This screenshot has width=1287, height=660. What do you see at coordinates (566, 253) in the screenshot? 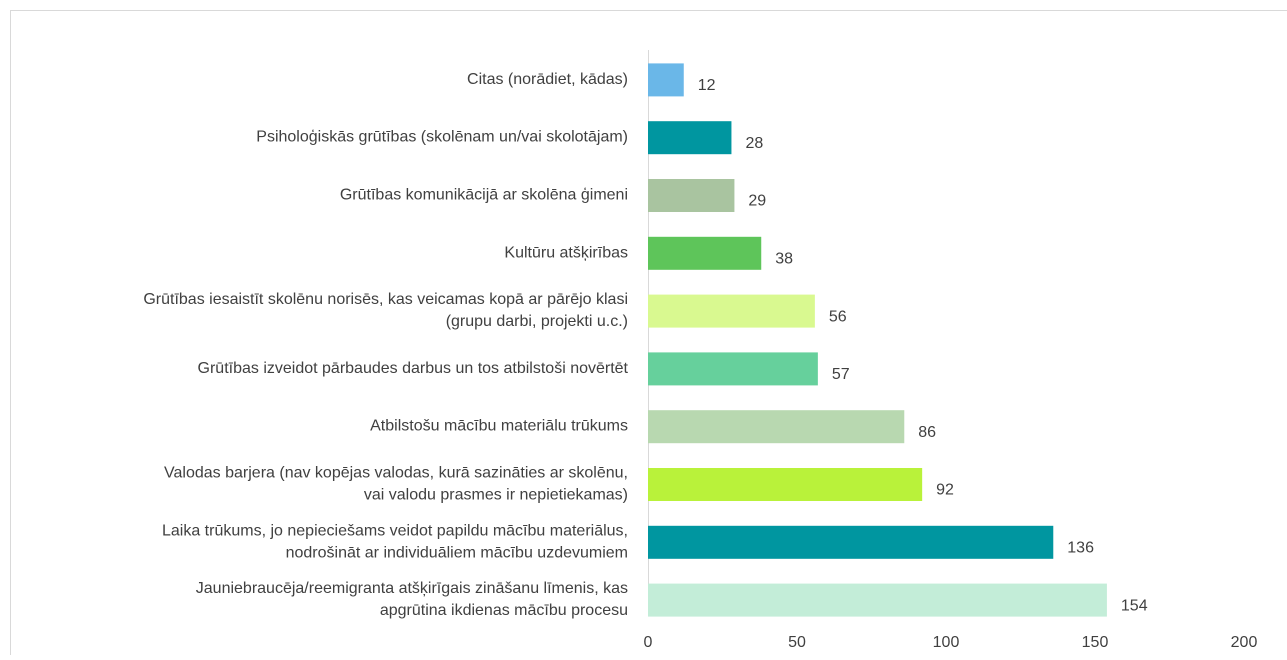
I see `y-tick-label: Kultūru atšķirības` at bounding box center [566, 253].